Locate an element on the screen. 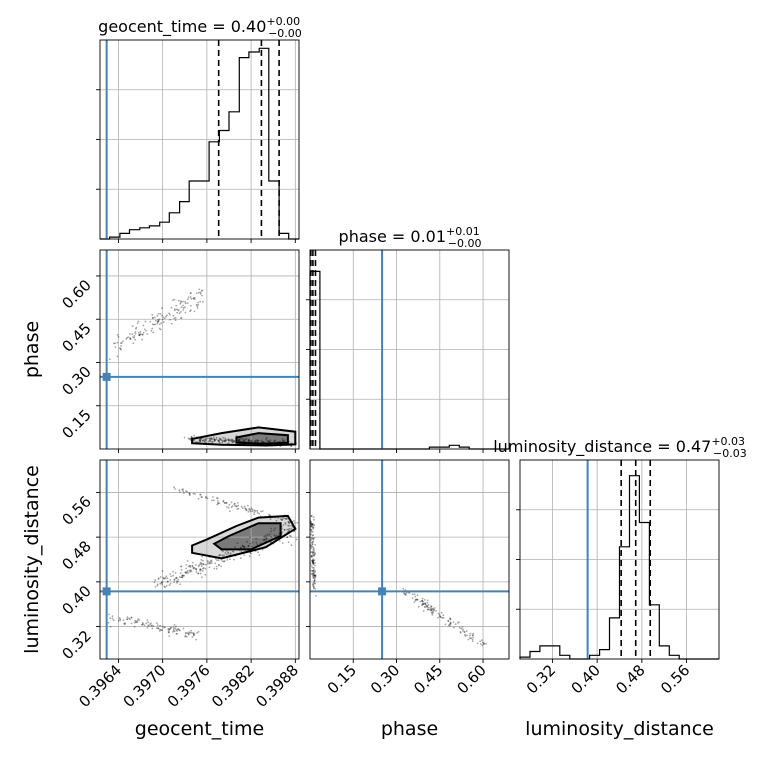 The image size is (760, 760). title-plus: +0.01 is located at coordinates (463, 231).